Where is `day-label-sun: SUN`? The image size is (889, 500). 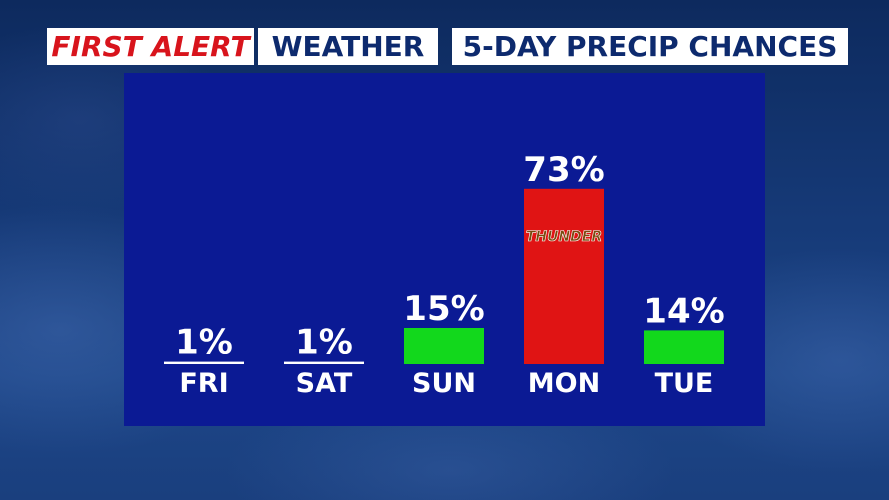 day-label-sun: SUN is located at coordinates (444, 383).